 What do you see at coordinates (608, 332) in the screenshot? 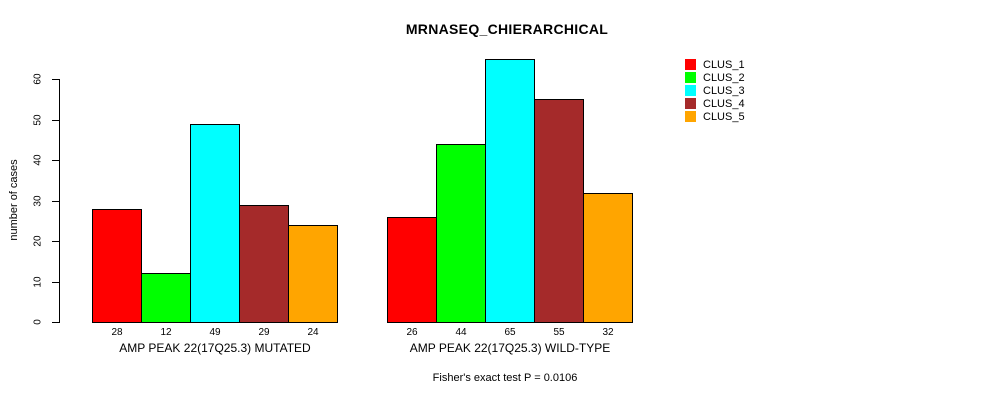
I see `bar-value-label: 32` at bounding box center [608, 332].